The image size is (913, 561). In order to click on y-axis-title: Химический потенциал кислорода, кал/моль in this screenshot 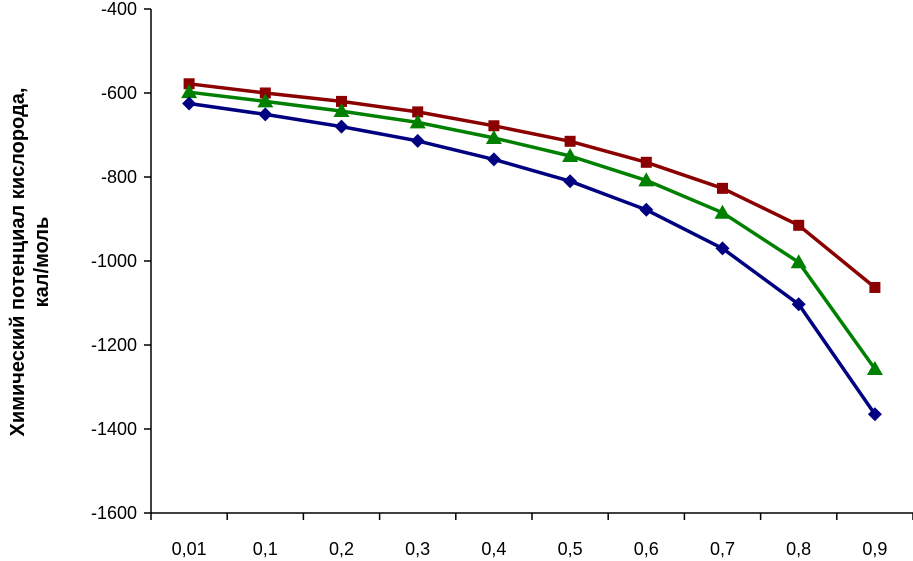, I will do `click(30, 262)`.